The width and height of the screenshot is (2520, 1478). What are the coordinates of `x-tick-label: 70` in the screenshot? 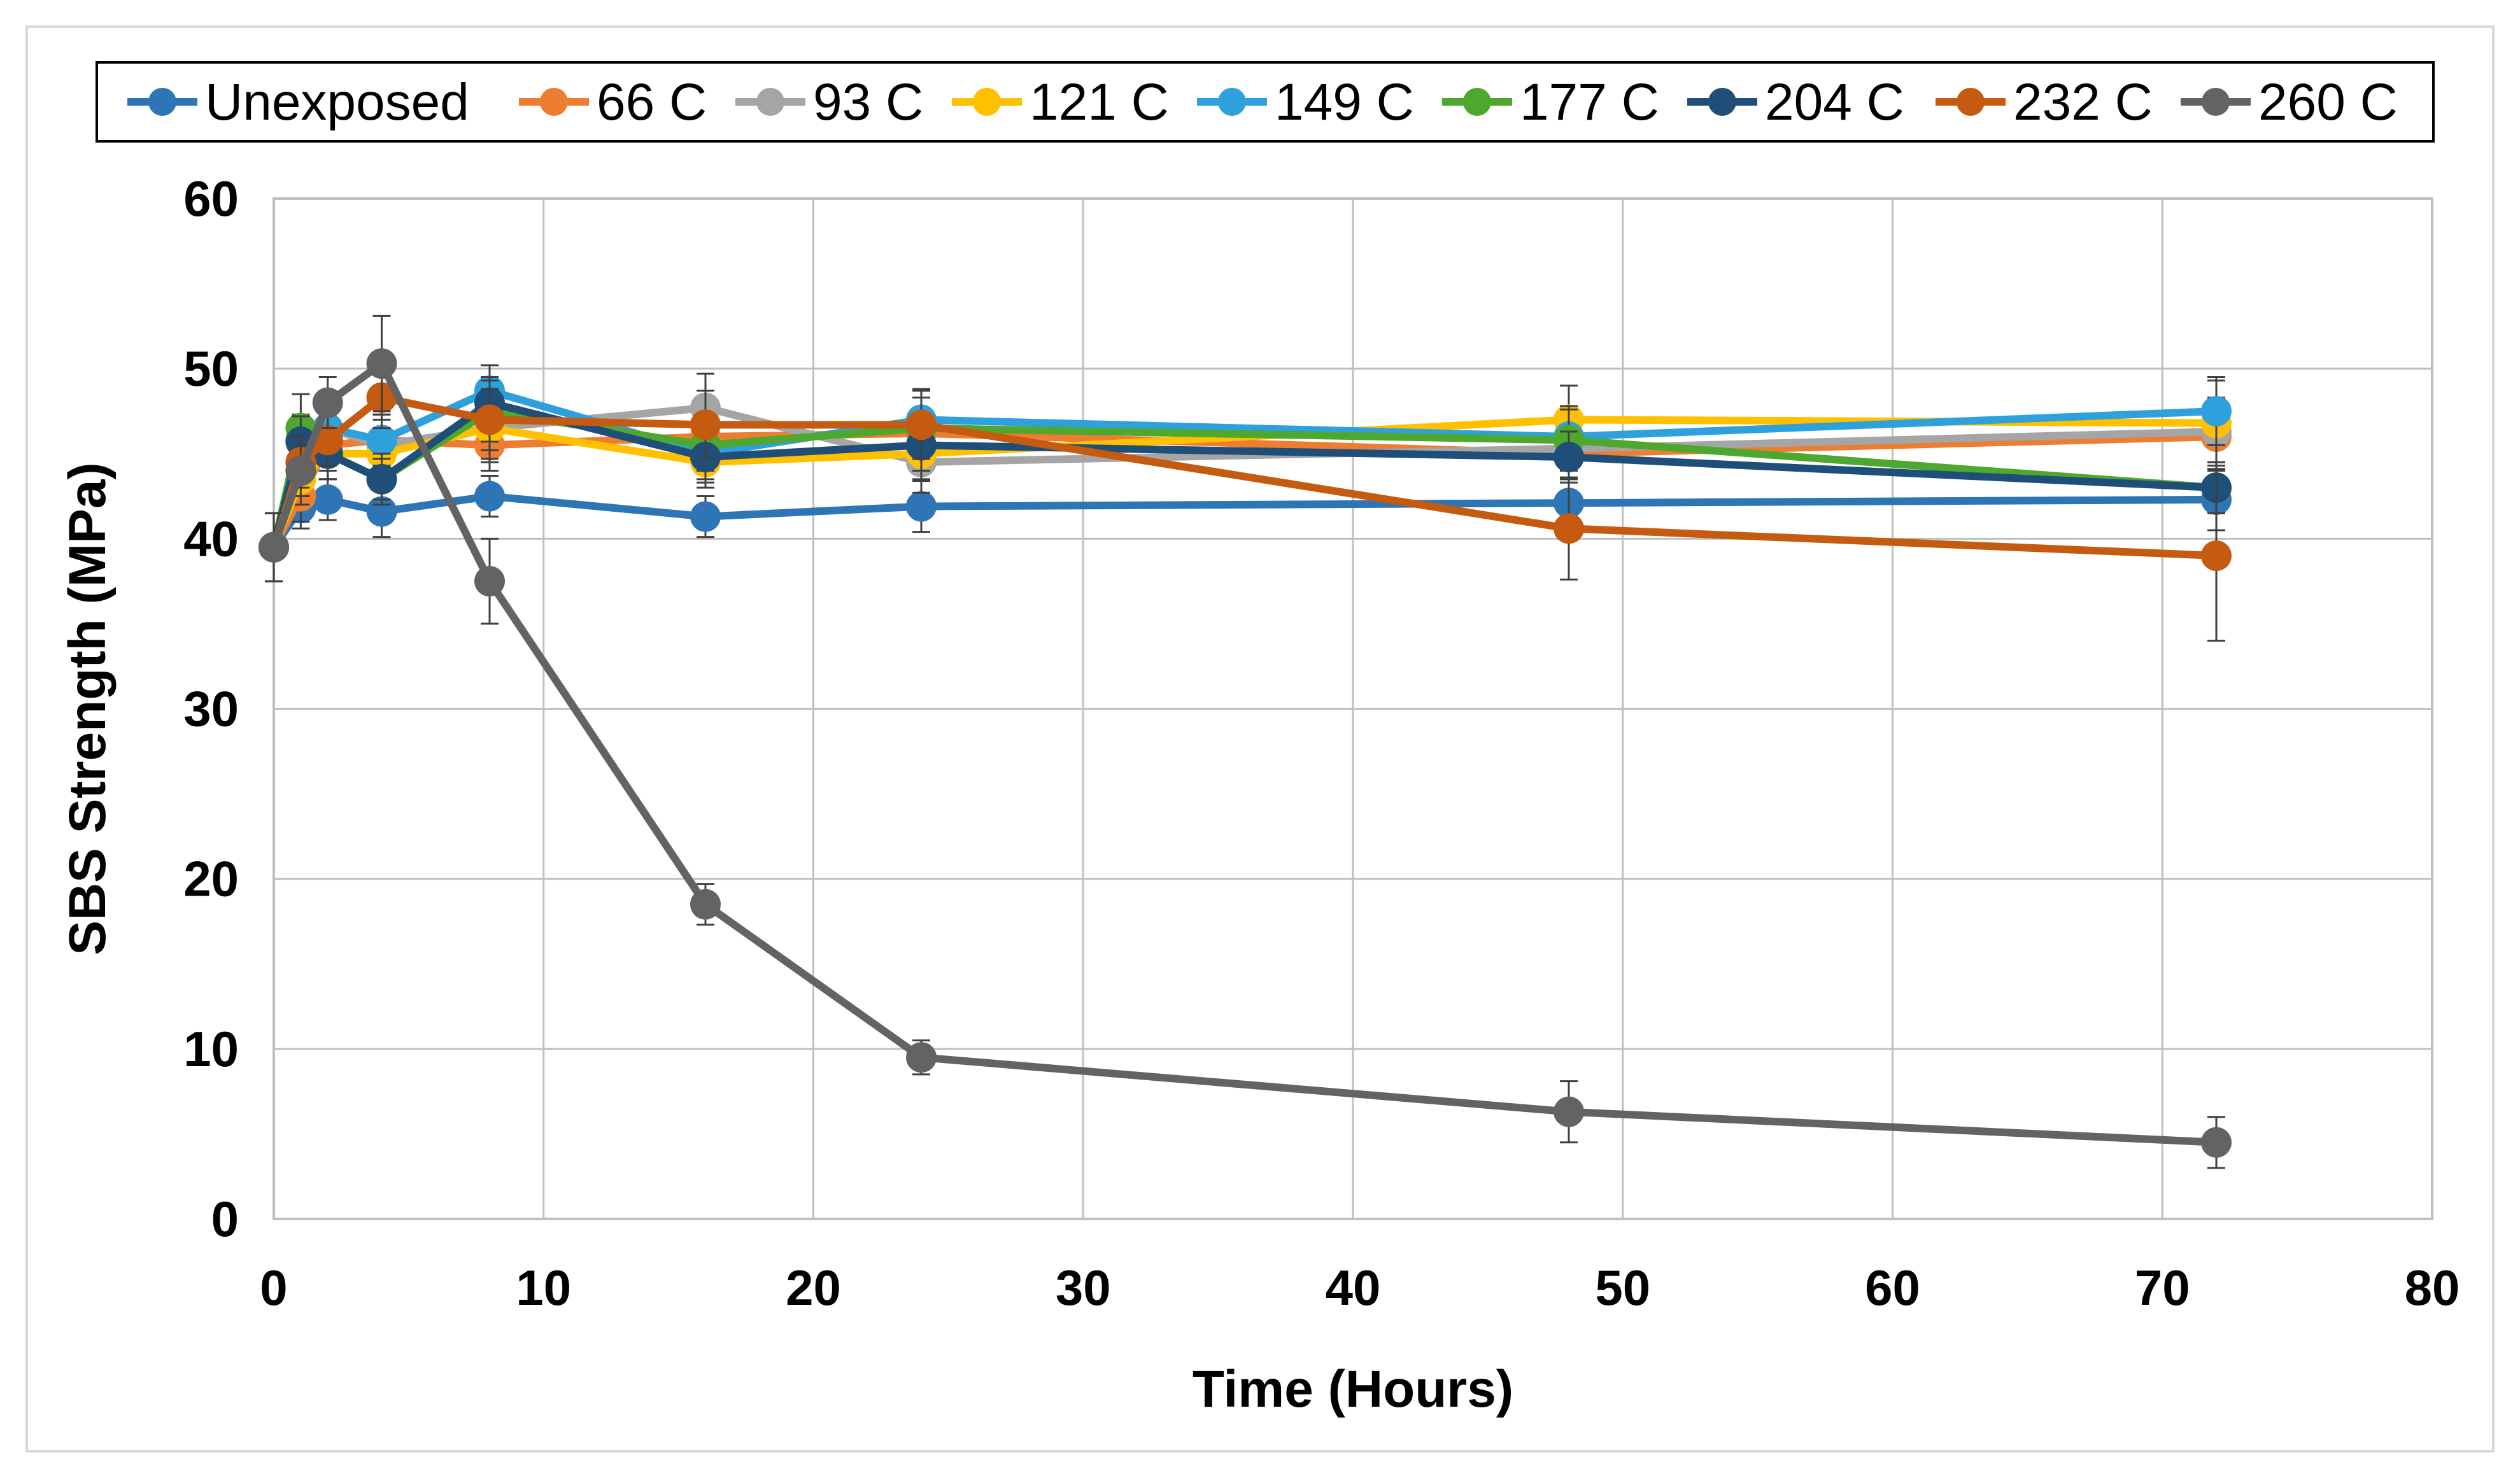 It's located at (2162, 1288).